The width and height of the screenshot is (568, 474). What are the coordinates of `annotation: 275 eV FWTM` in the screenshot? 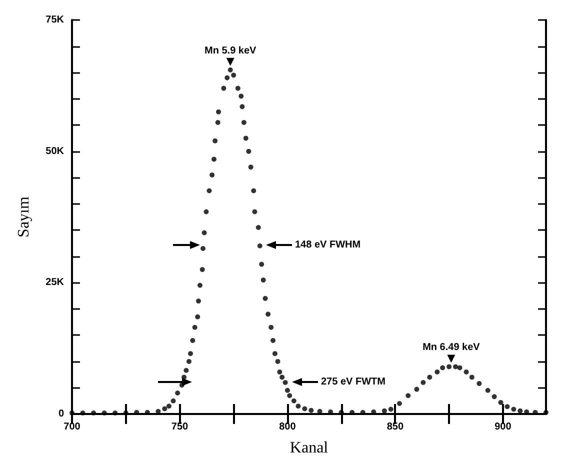 It's located at (353, 382).